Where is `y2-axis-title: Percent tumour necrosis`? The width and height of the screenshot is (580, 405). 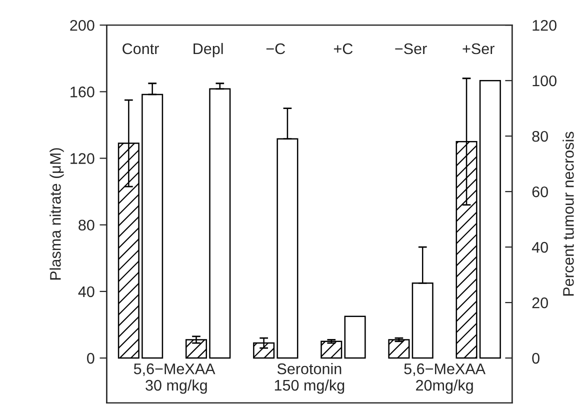 y2-axis-title: Percent tumour necrosis is located at coordinates (568, 214).